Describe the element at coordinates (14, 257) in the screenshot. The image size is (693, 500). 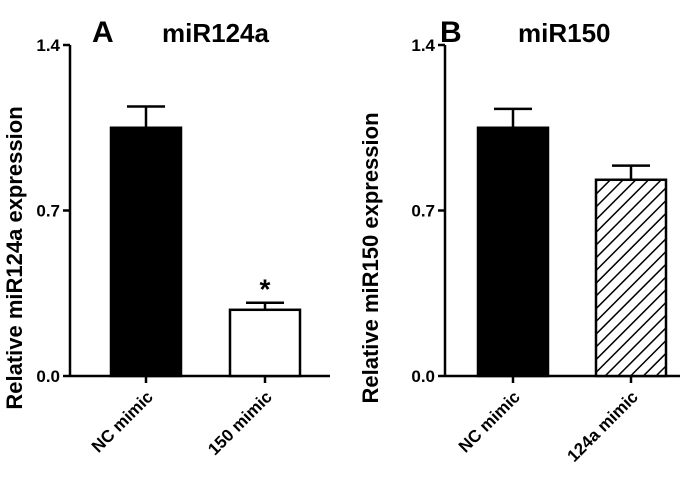
I see `y-axis-label: Relative miR124a expression` at that location.